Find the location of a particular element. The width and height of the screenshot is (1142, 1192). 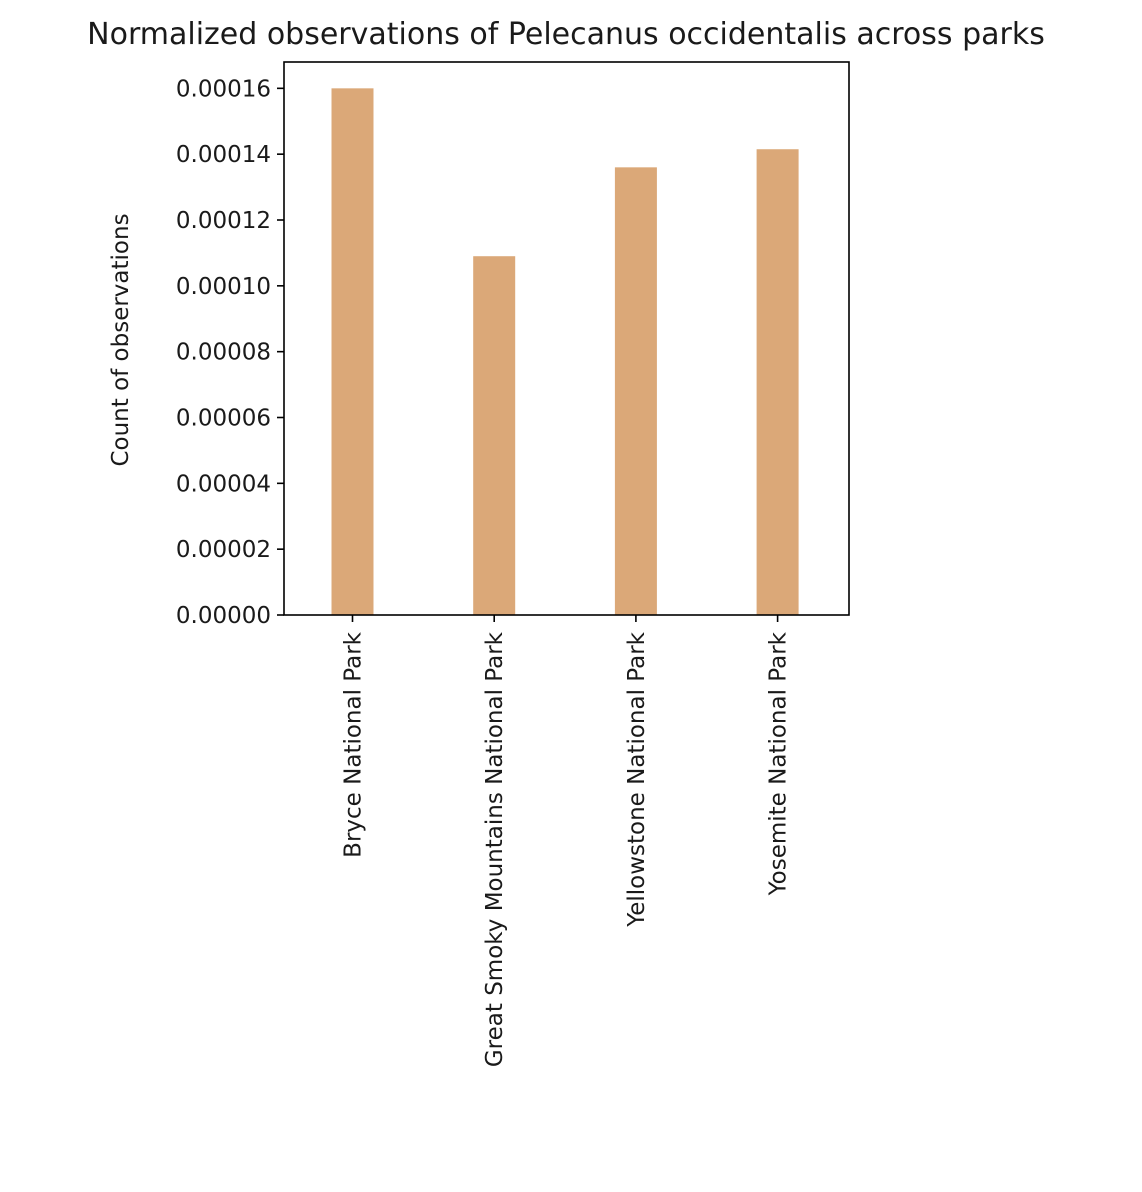

y-tick-label: 0.00006 is located at coordinates (223, 419).